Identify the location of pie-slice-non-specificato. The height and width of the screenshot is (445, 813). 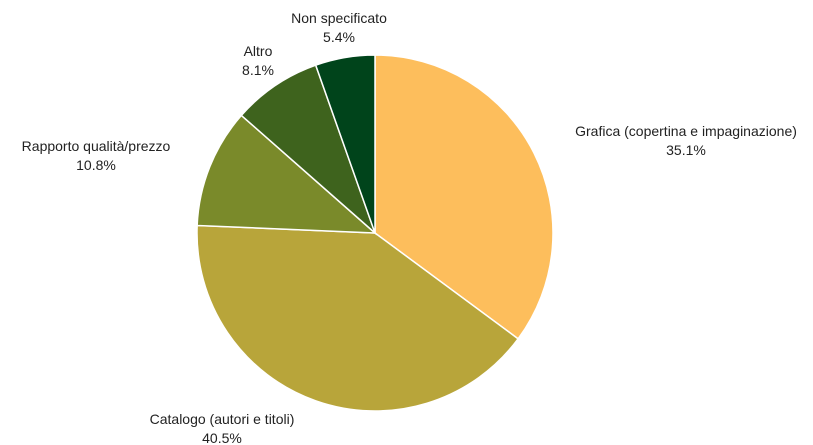
(345, 144).